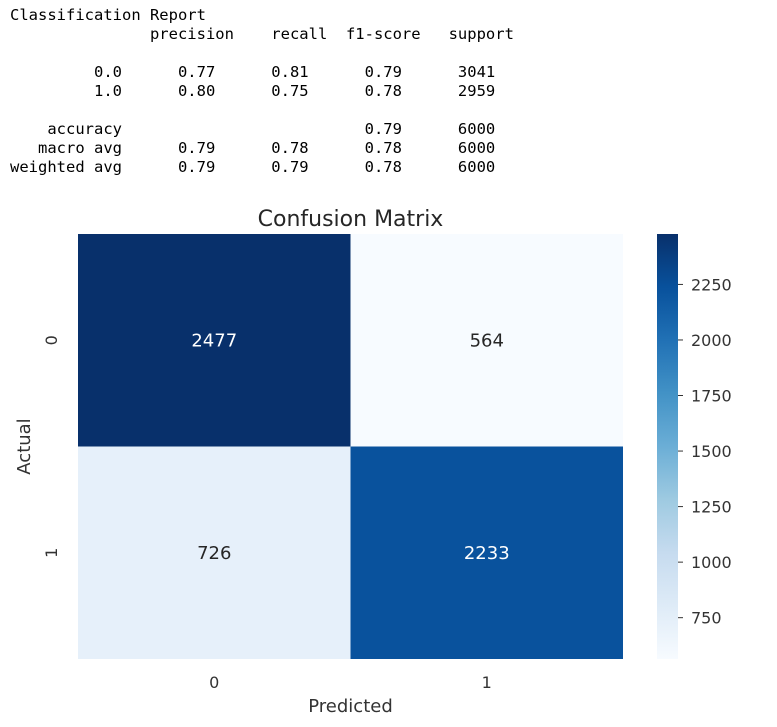 This screenshot has height=727, width=777. I want to click on colorbar-tick-label: 2000, so click(711, 340).